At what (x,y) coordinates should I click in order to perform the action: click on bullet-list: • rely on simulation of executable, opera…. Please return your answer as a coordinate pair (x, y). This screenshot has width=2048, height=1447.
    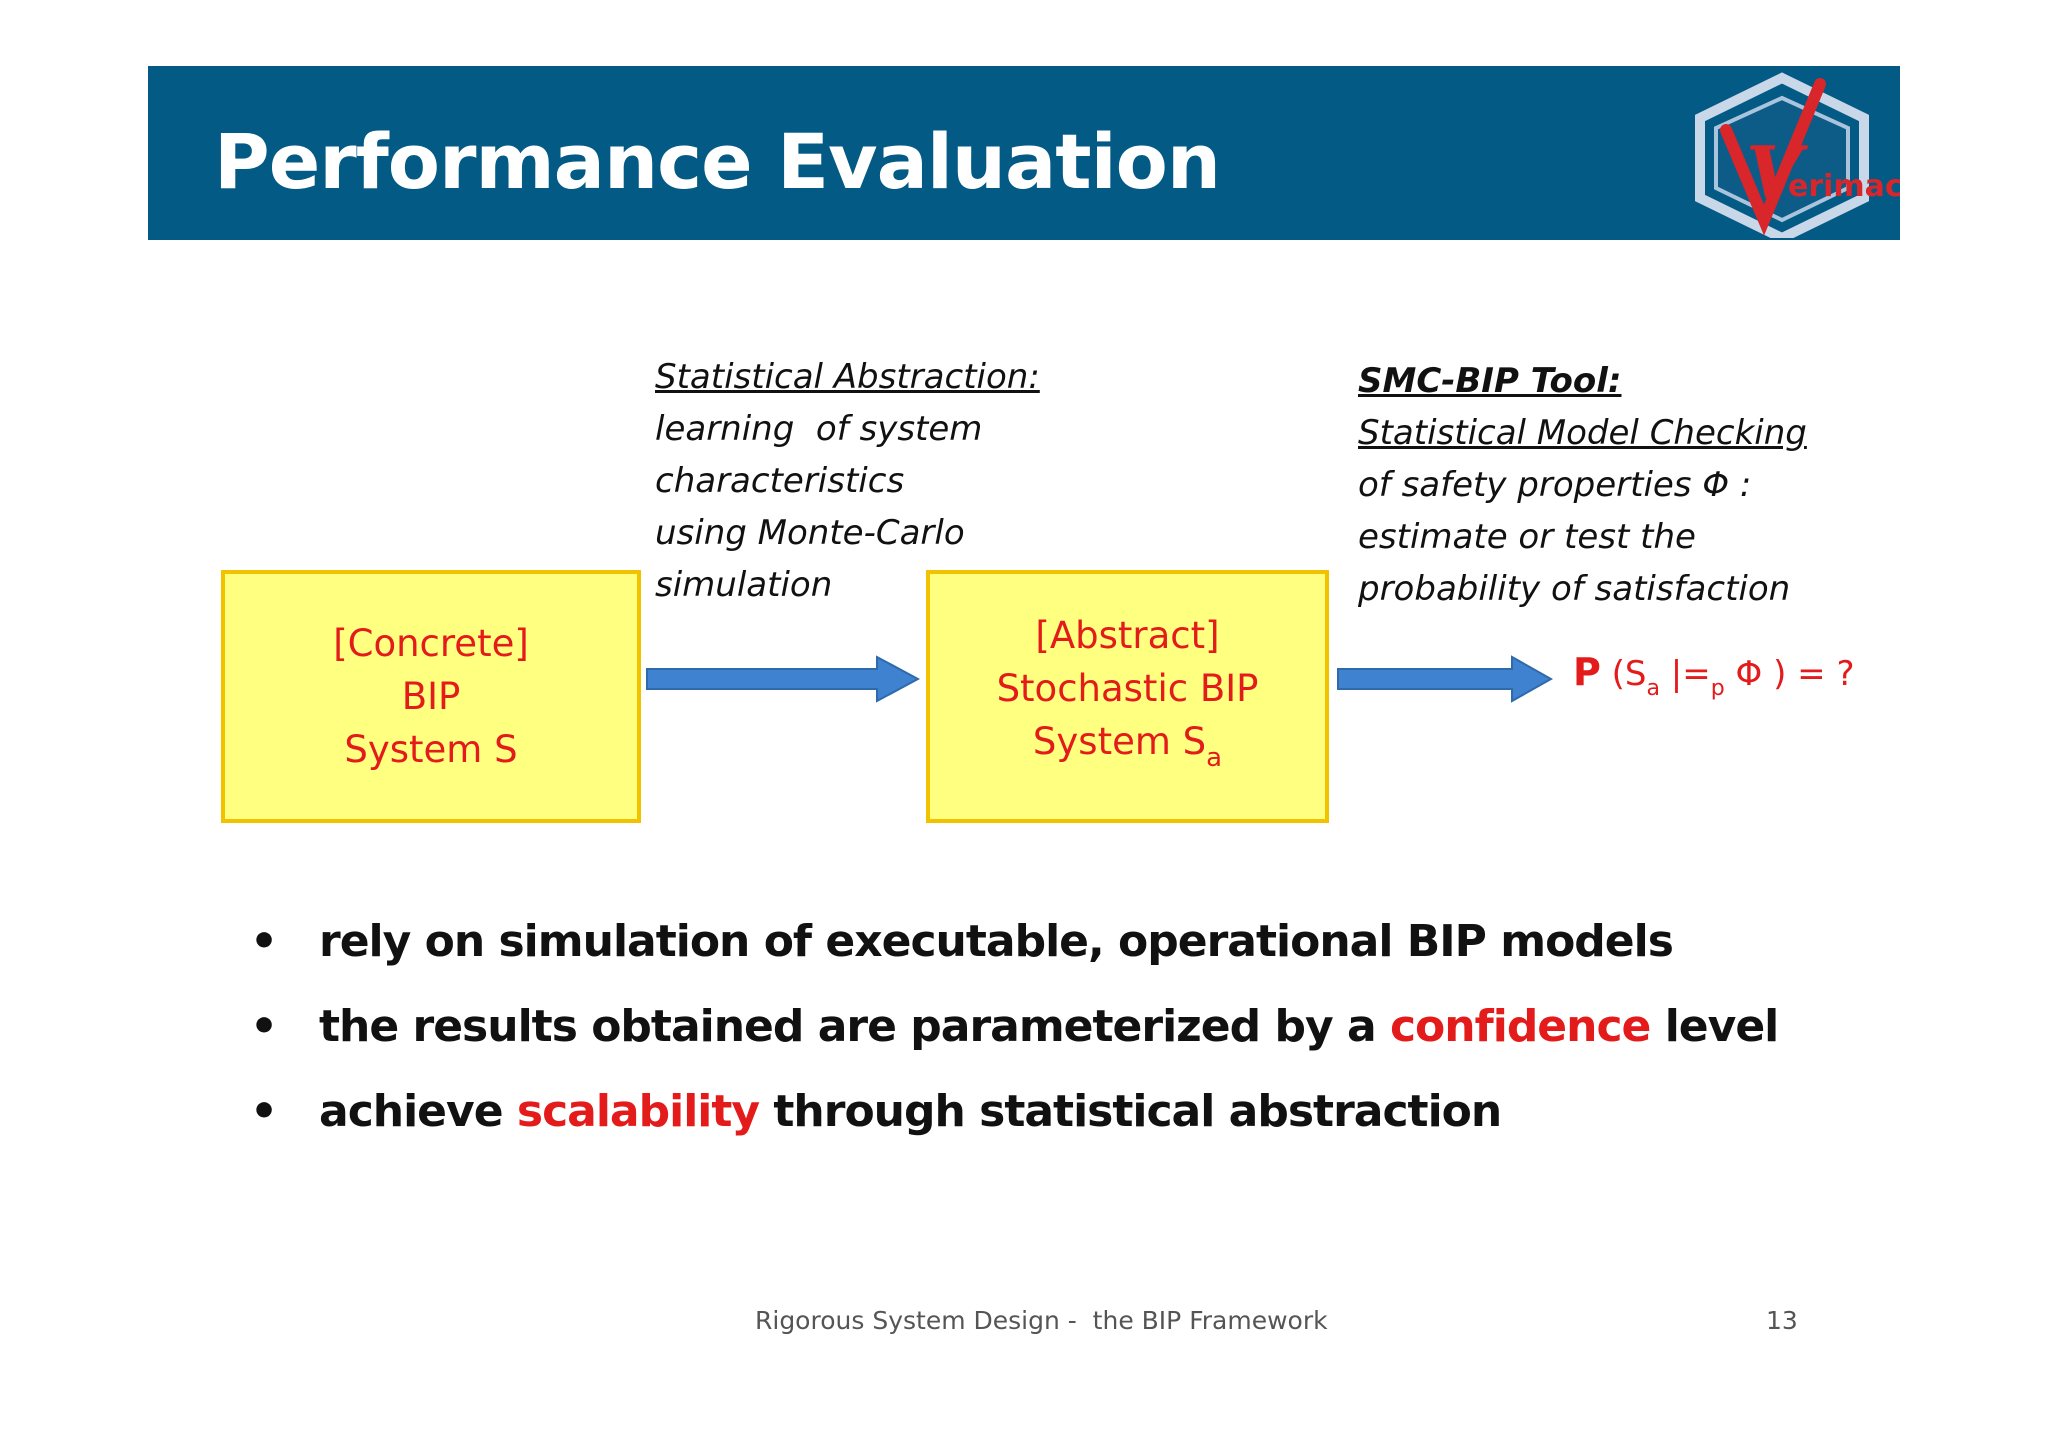
    Looking at the image, I should click on (1014, 1034).